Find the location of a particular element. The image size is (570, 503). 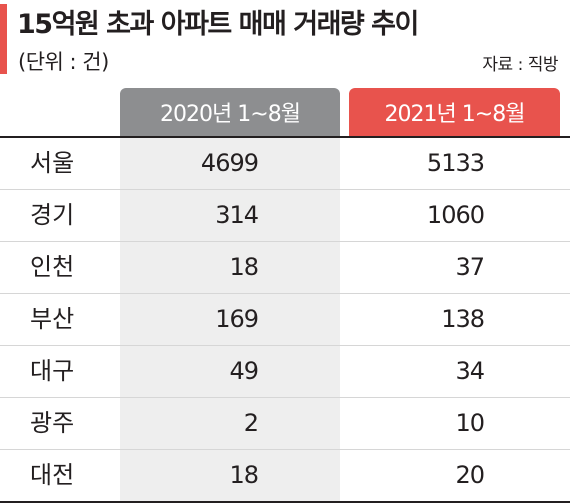

value-2020: 2 is located at coordinates (251, 423).